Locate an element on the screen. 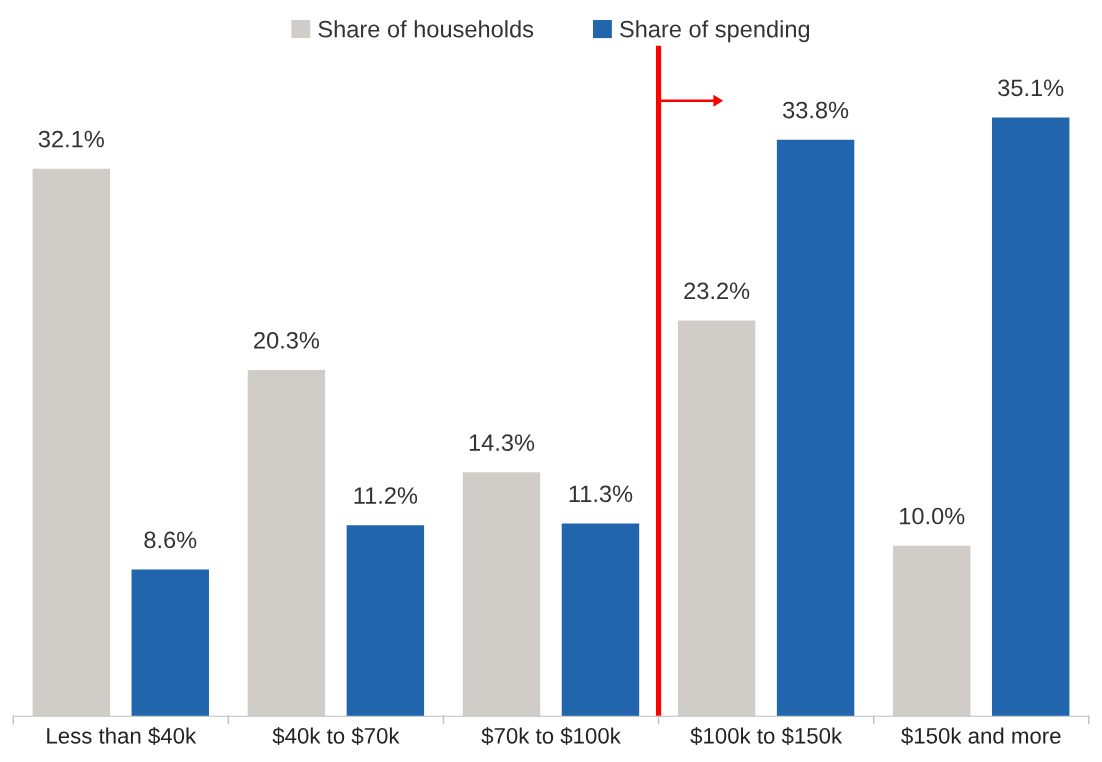  legend-label: Share of spending is located at coordinates (715, 31).